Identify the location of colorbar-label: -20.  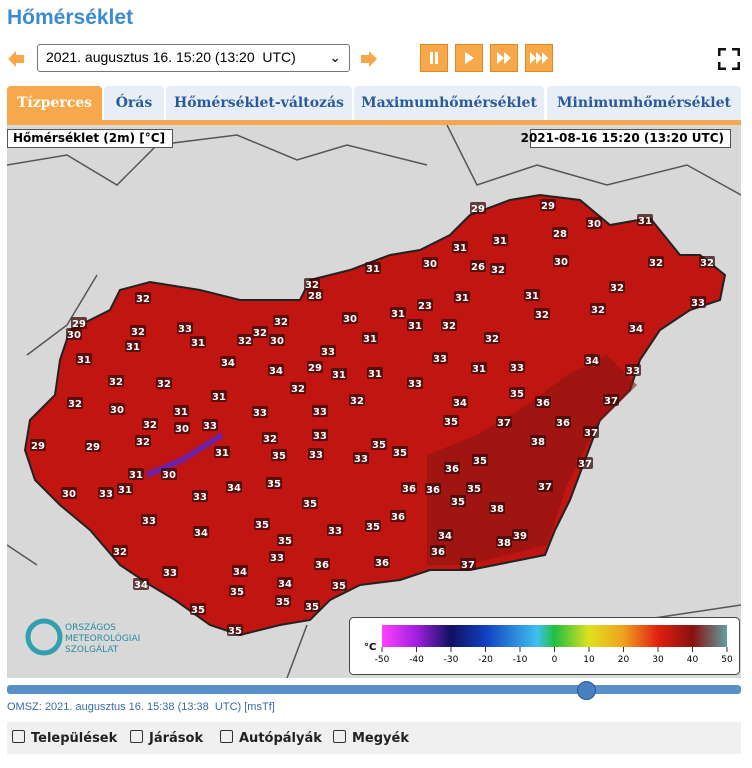
(485, 660).